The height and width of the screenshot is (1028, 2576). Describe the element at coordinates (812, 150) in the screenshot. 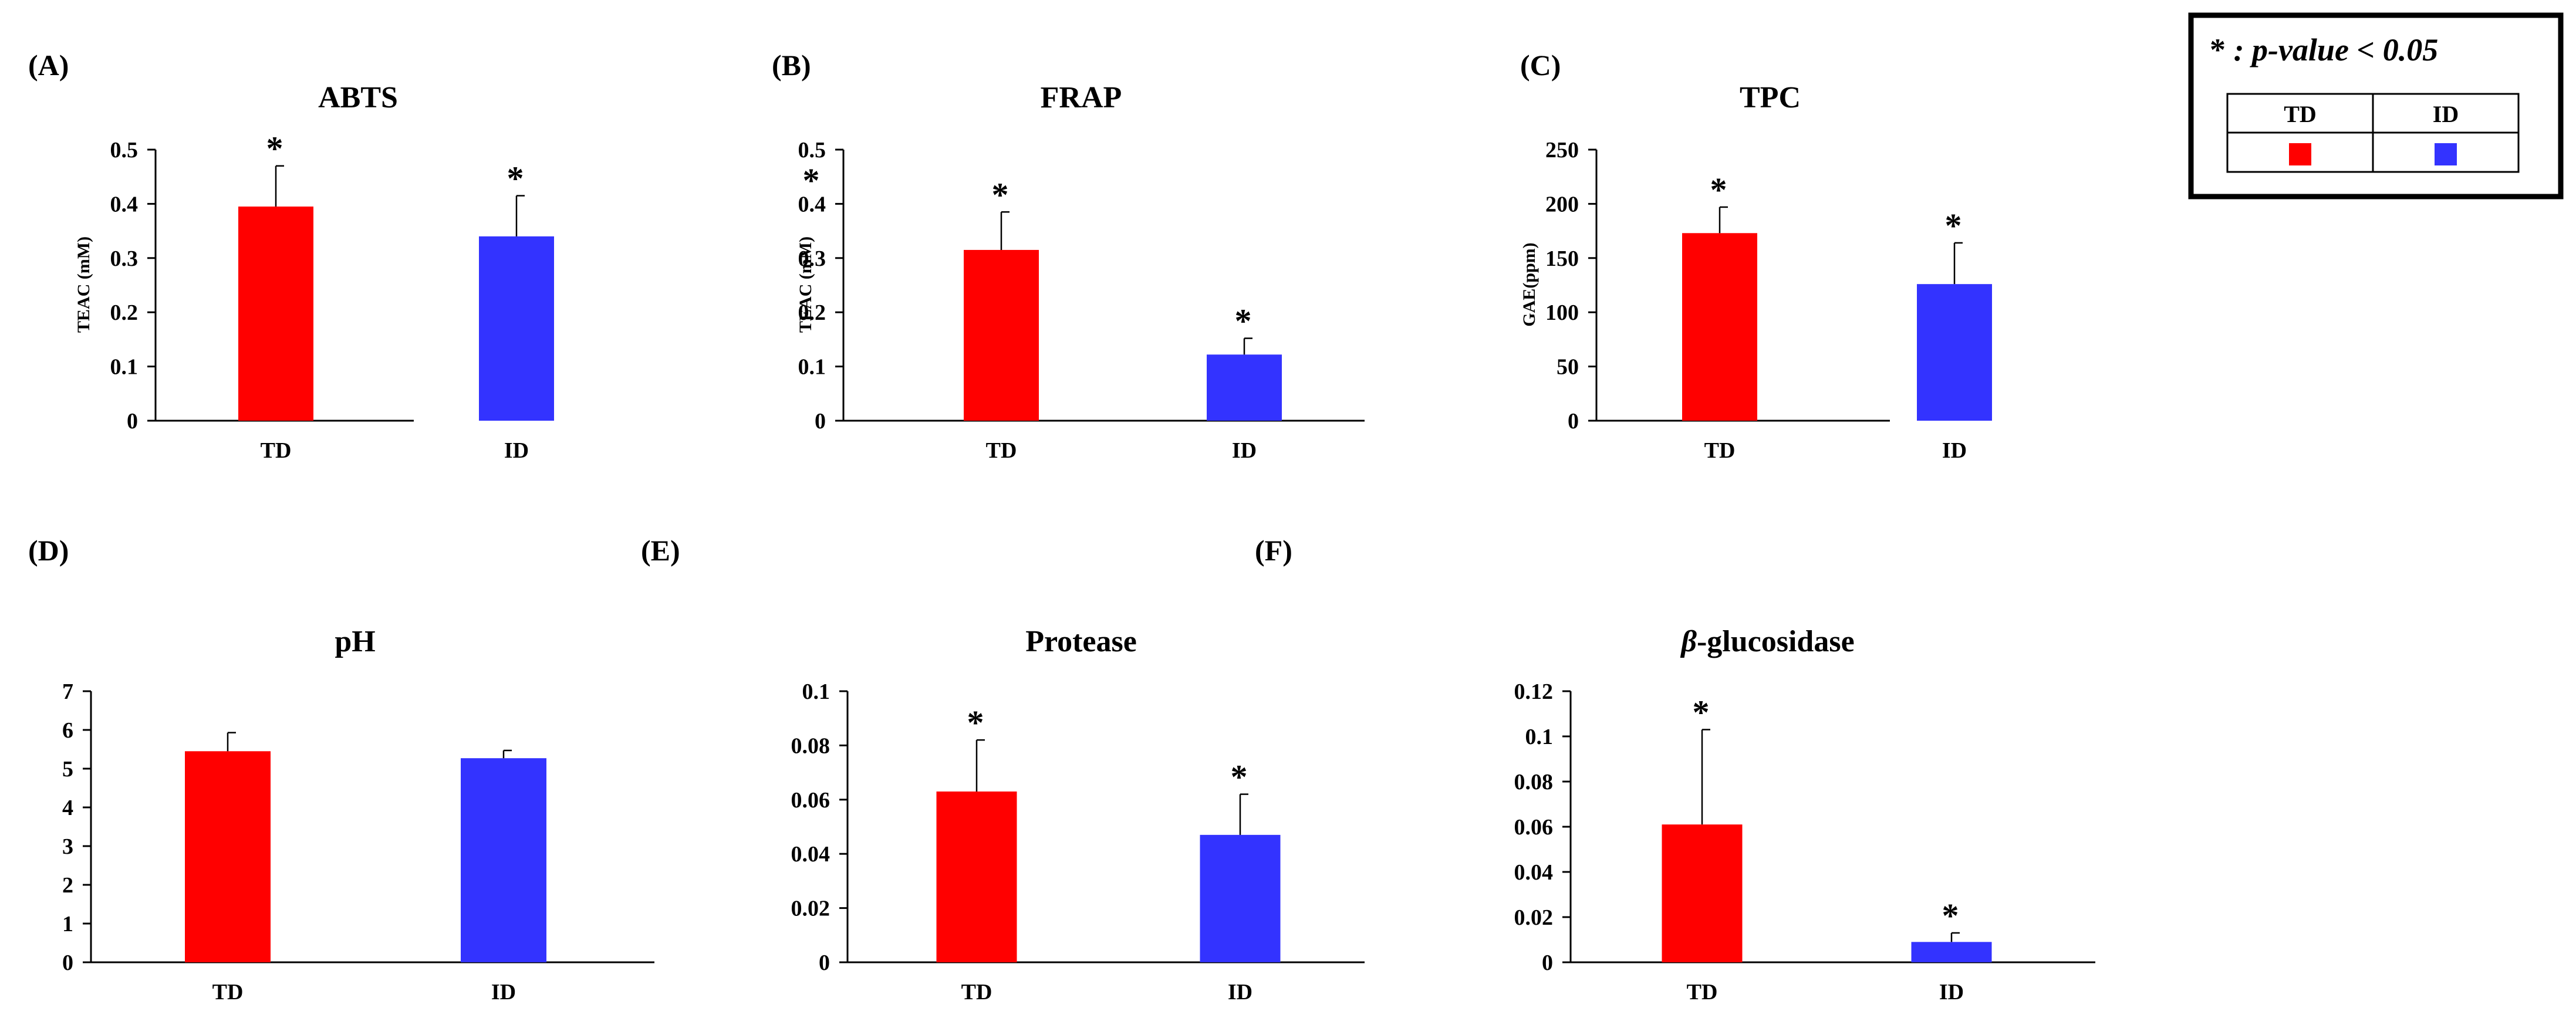

I see `y-tick-label-frap-5: 0.5` at that location.